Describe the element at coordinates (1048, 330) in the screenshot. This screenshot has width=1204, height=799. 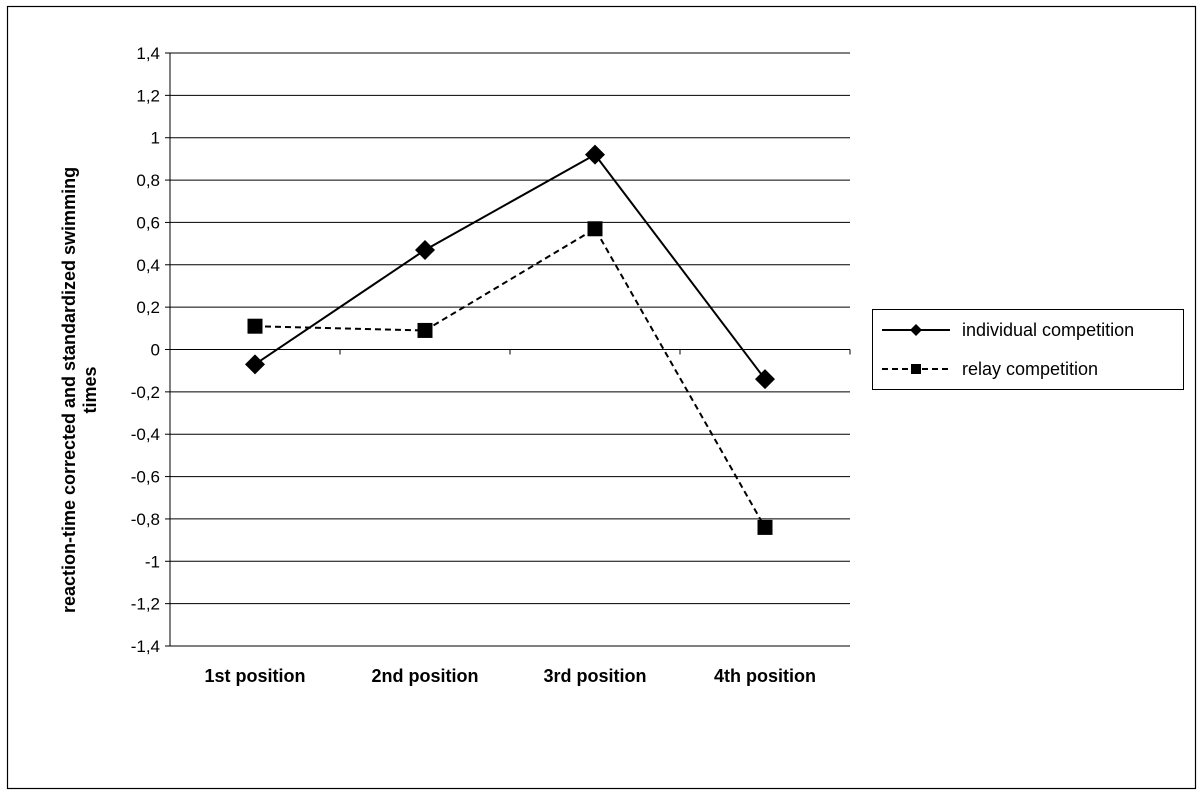
I see `legend-label: individual competition` at that location.